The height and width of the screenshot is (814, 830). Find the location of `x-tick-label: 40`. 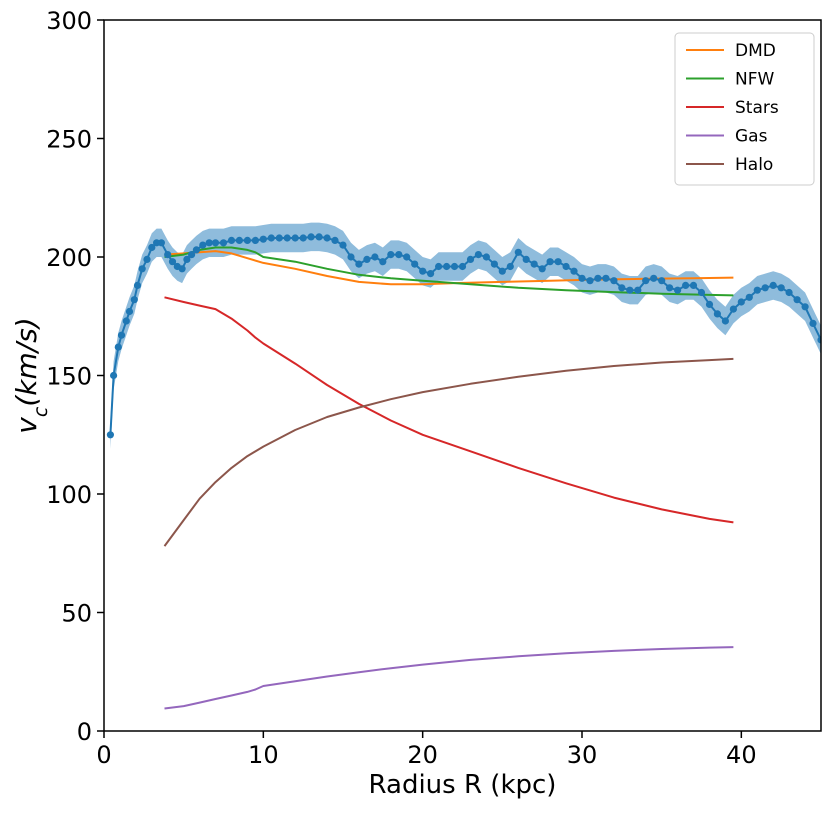

x-tick-label: 40 is located at coordinates (741, 755).